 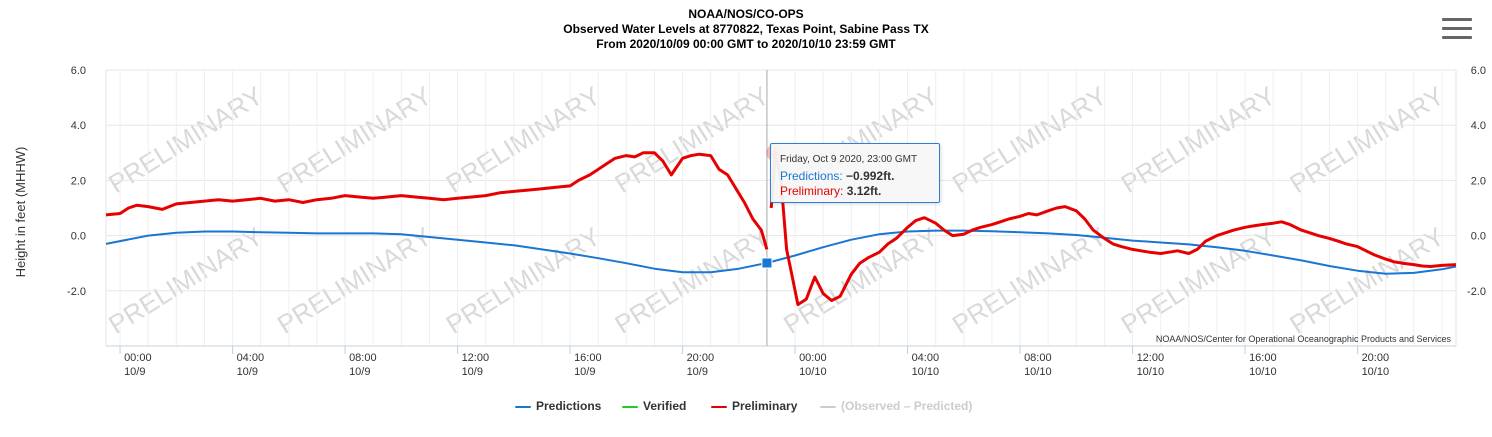 What do you see at coordinates (907, 406) in the screenshot?
I see `legend-label-observed-minus-predicted: (Observed – Predicted)` at bounding box center [907, 406].